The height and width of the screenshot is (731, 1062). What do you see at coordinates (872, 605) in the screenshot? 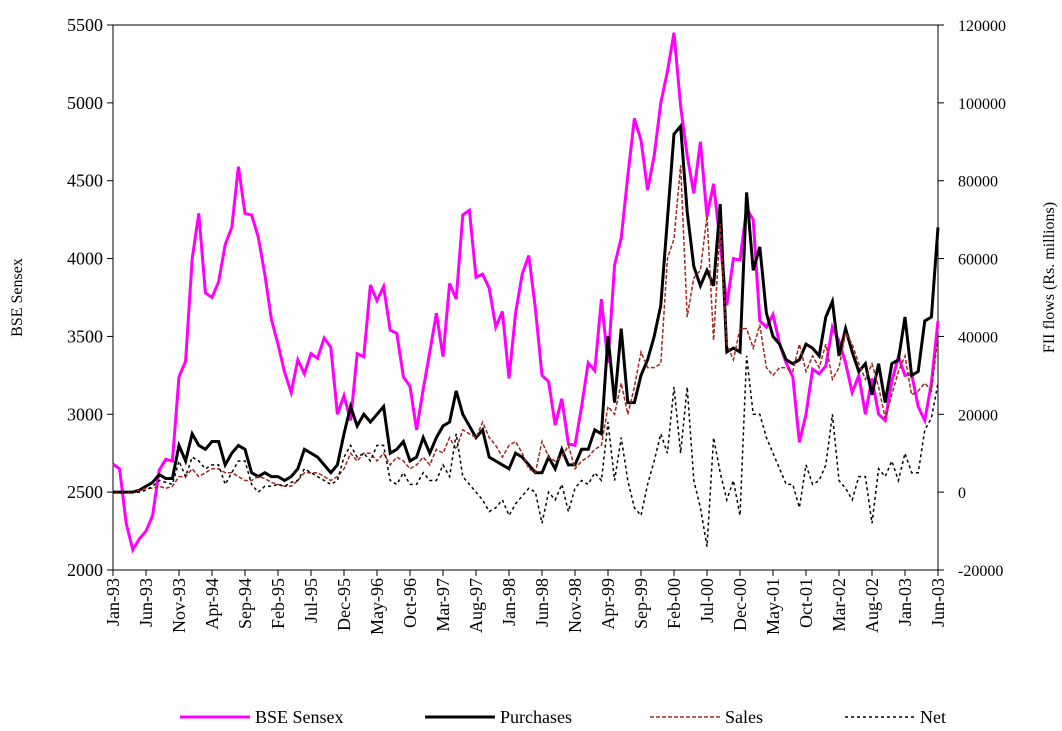
I see `x-tick-label: Aug-02` at bounding box center [872, 605].